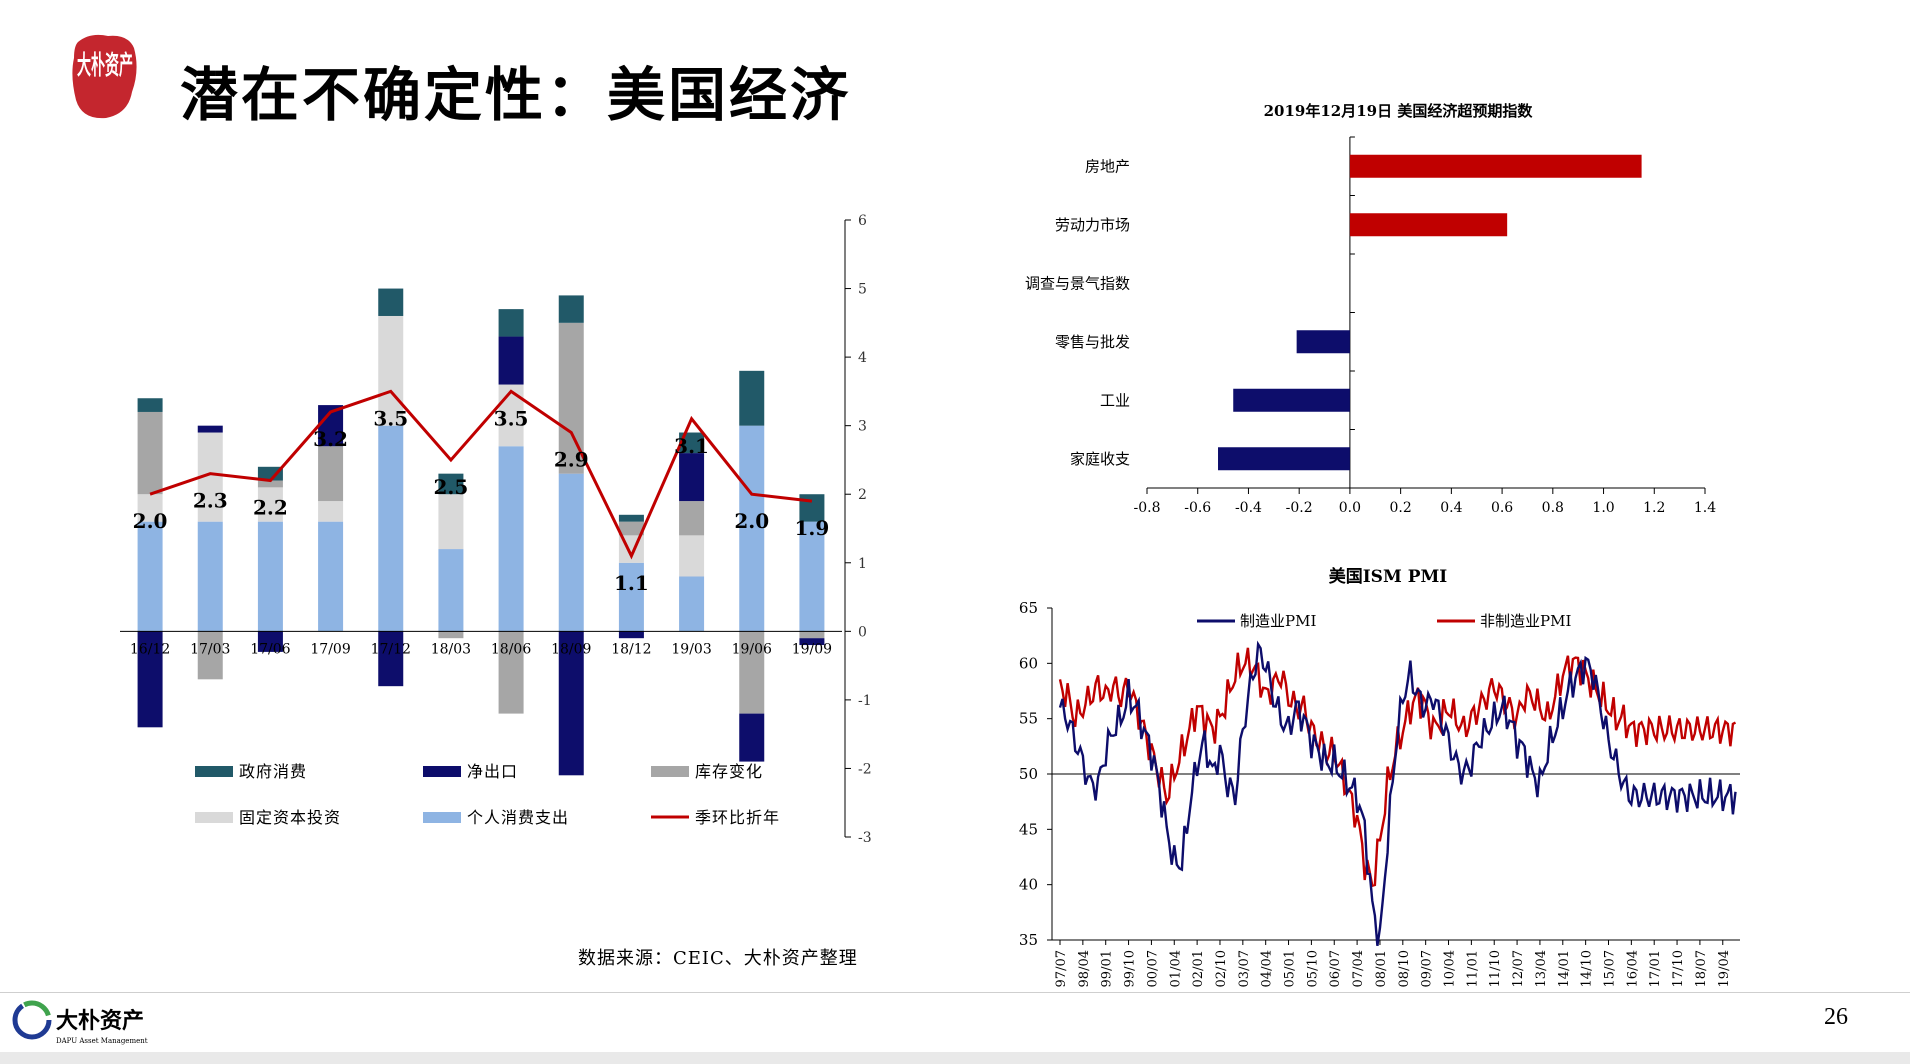  What do you see at coordinates (631, 583) in the screenshot?
I see `data-label: 1.1` at bounding box center [631, 583].